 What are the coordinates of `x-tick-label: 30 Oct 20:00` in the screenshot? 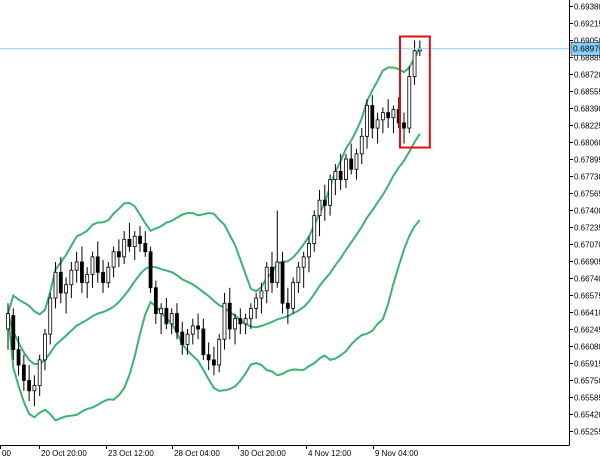 It's located at (263, 453).